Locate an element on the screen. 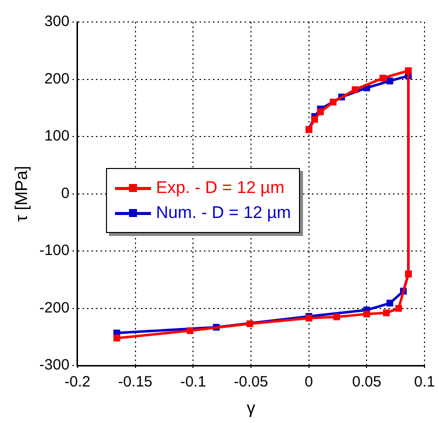 This screenshot has height=423, width=439. legend-label: Num. - D = 12 µm is located at coordinates (223, 213).